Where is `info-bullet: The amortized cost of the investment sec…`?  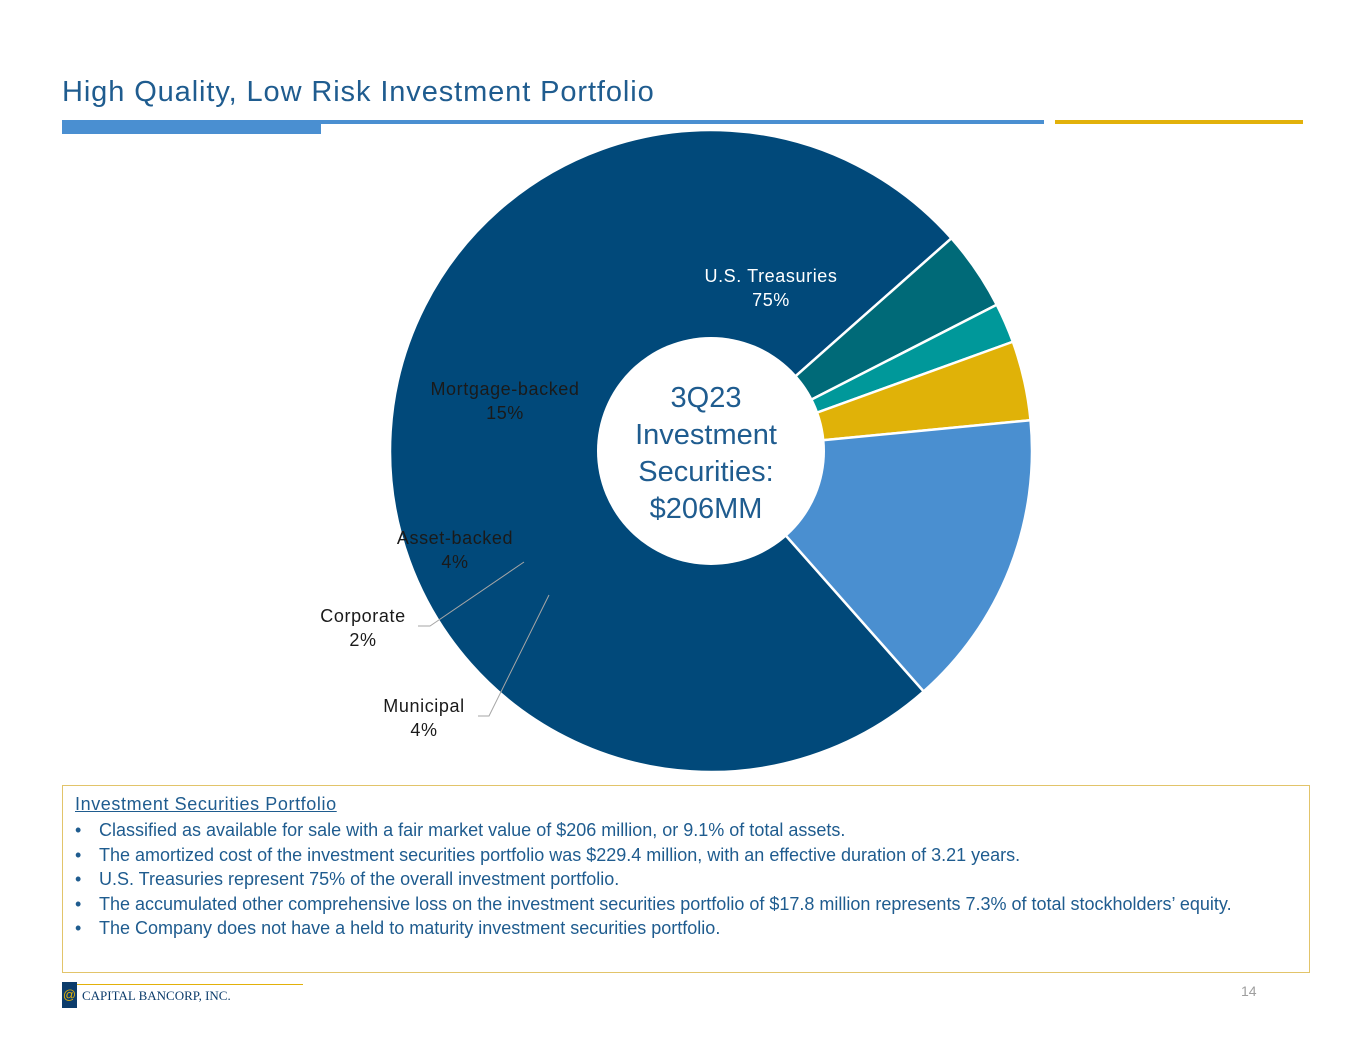
info-bullet: The amortized cost of the investment sec… is located at coordinates (686, 855).